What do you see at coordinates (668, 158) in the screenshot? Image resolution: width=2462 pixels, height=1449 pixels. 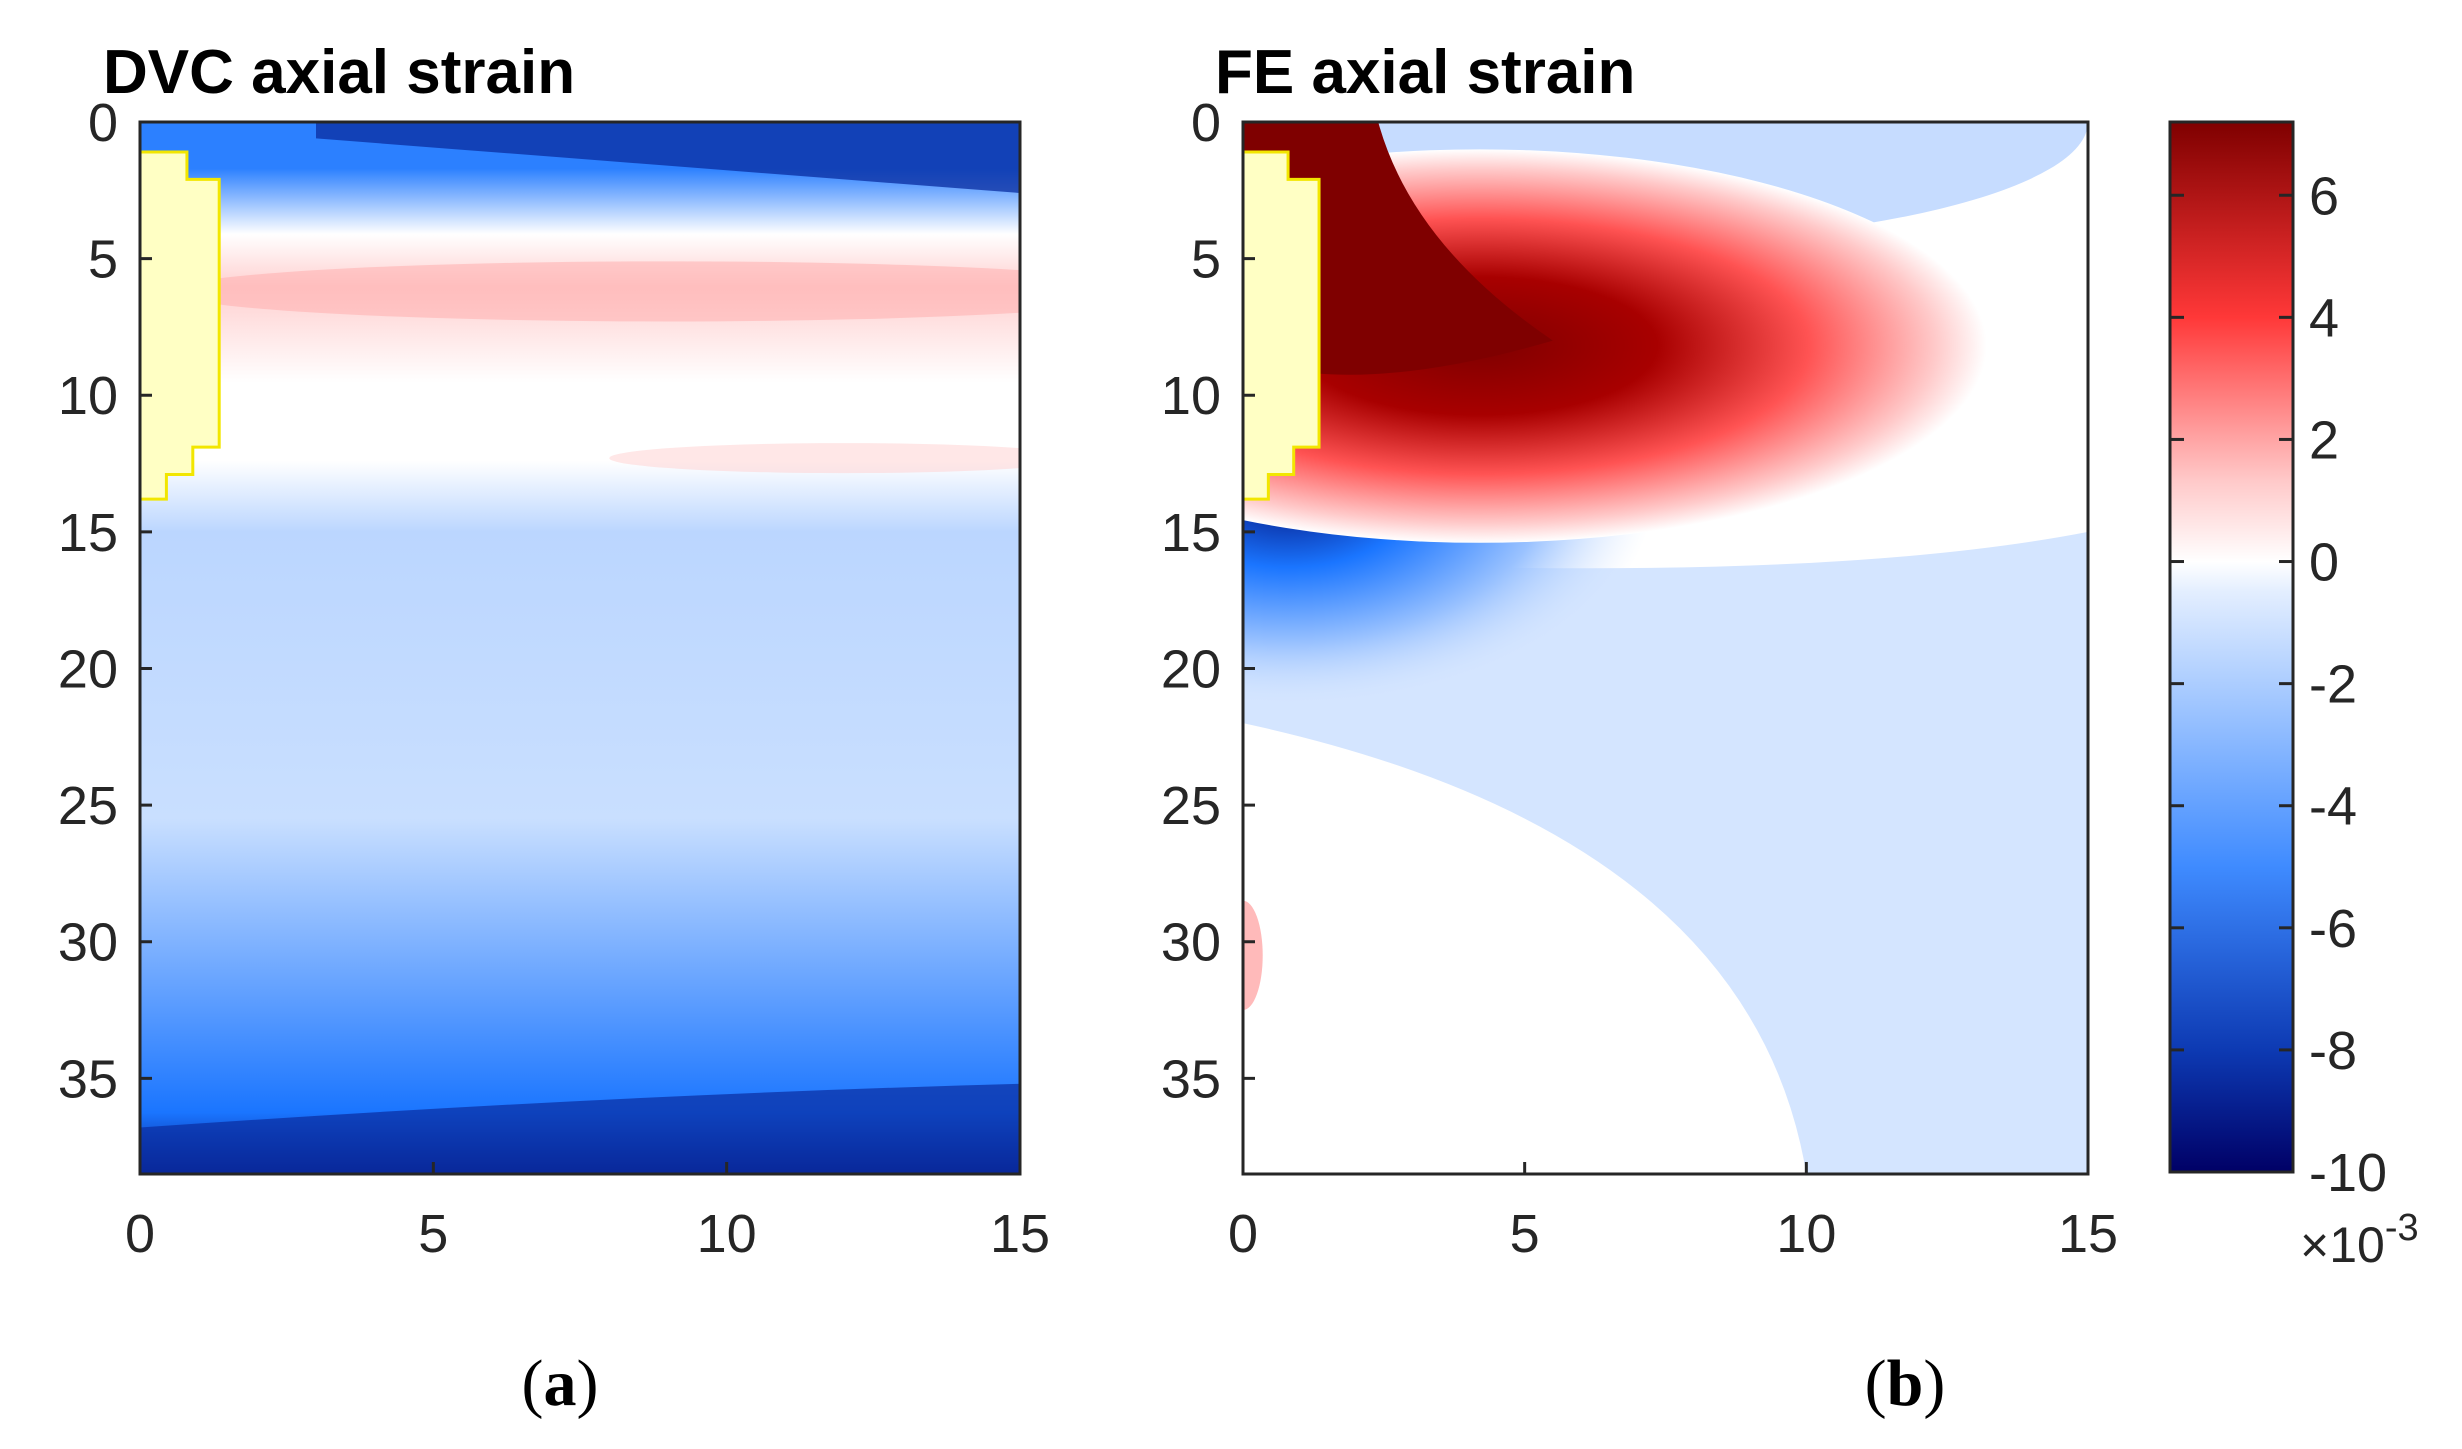 I see `panel-a-top-compression` at bounding box center [668, 158].